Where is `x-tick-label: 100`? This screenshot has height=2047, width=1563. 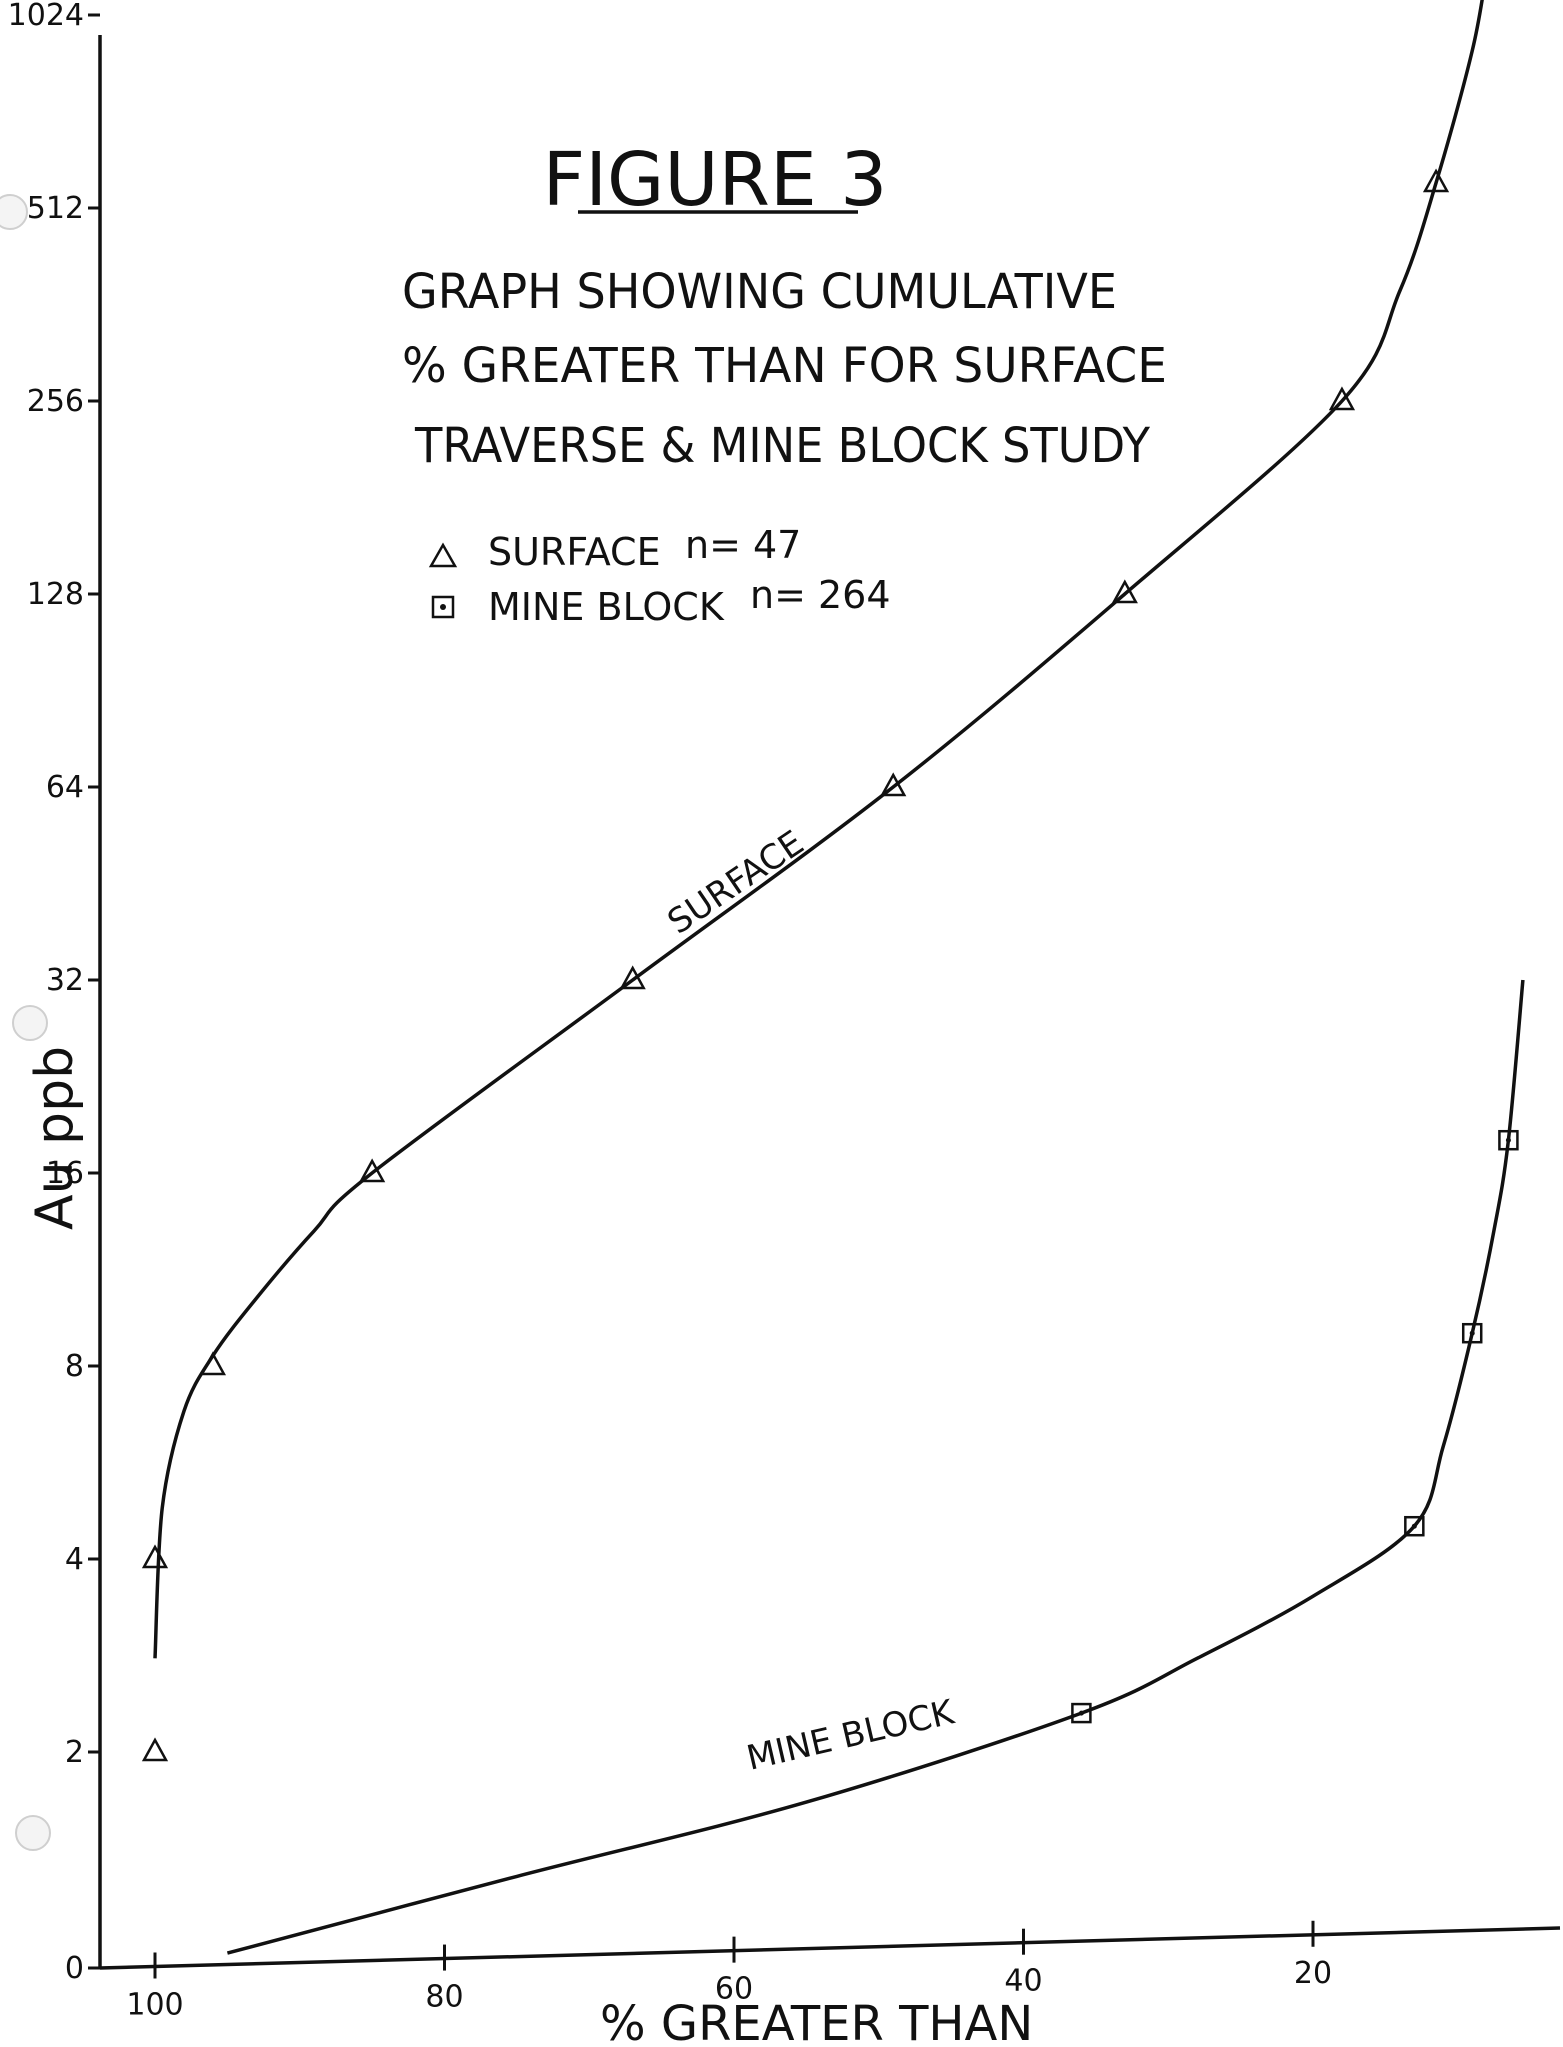
x-tick-label: 100 is located at coordinates (154, 2004).